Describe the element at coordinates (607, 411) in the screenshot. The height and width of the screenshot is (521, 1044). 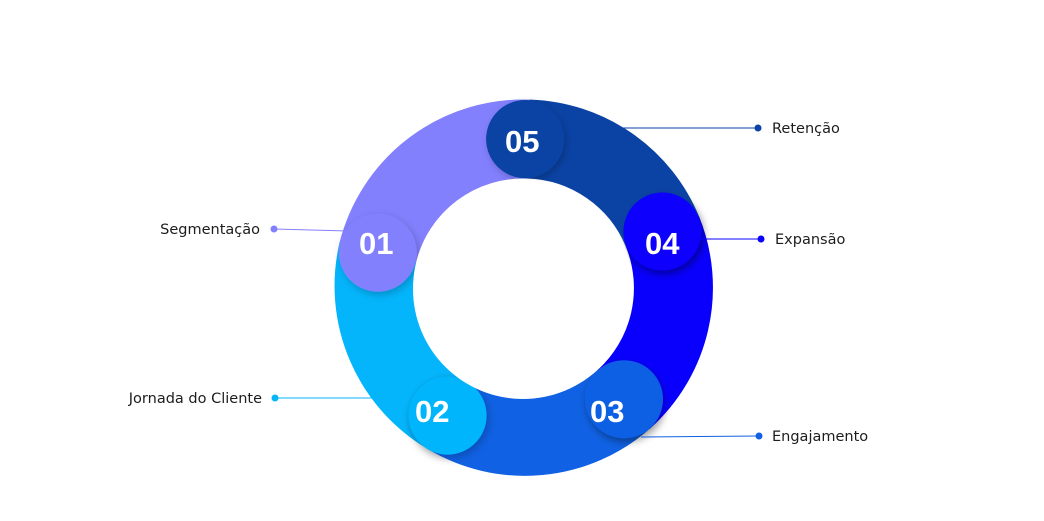
I see `step-number-03: 03` at that location.